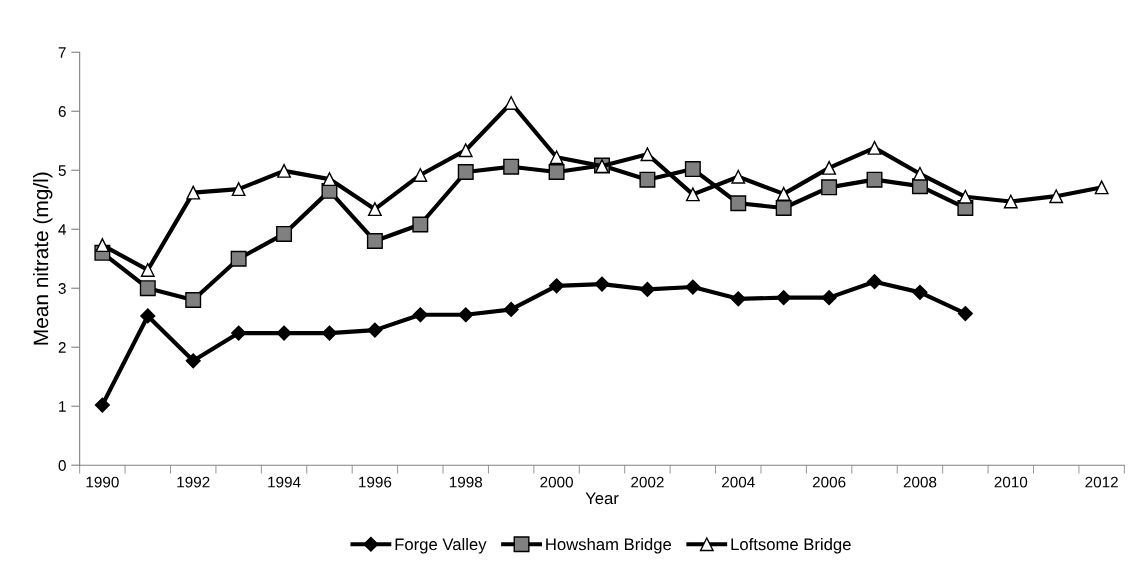  What do you see at coordinates (62, 111) in the screenshot?
I see `y-tick-label: 6` at bounding box center [62, 111].